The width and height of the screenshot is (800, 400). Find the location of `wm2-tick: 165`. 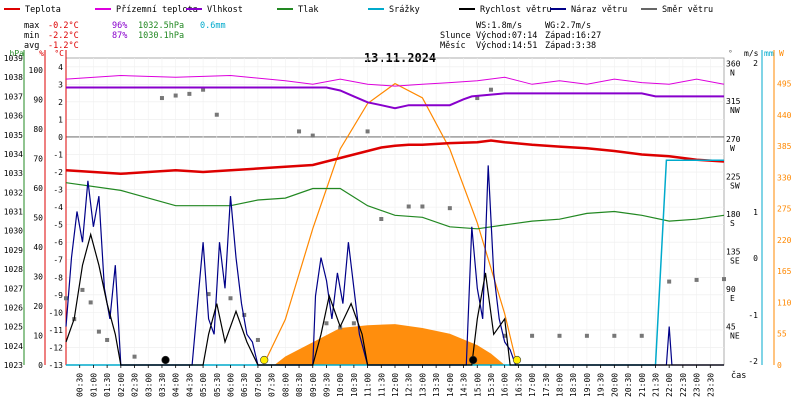

wm2-tick: 165 is located at coordinates (784, 271).